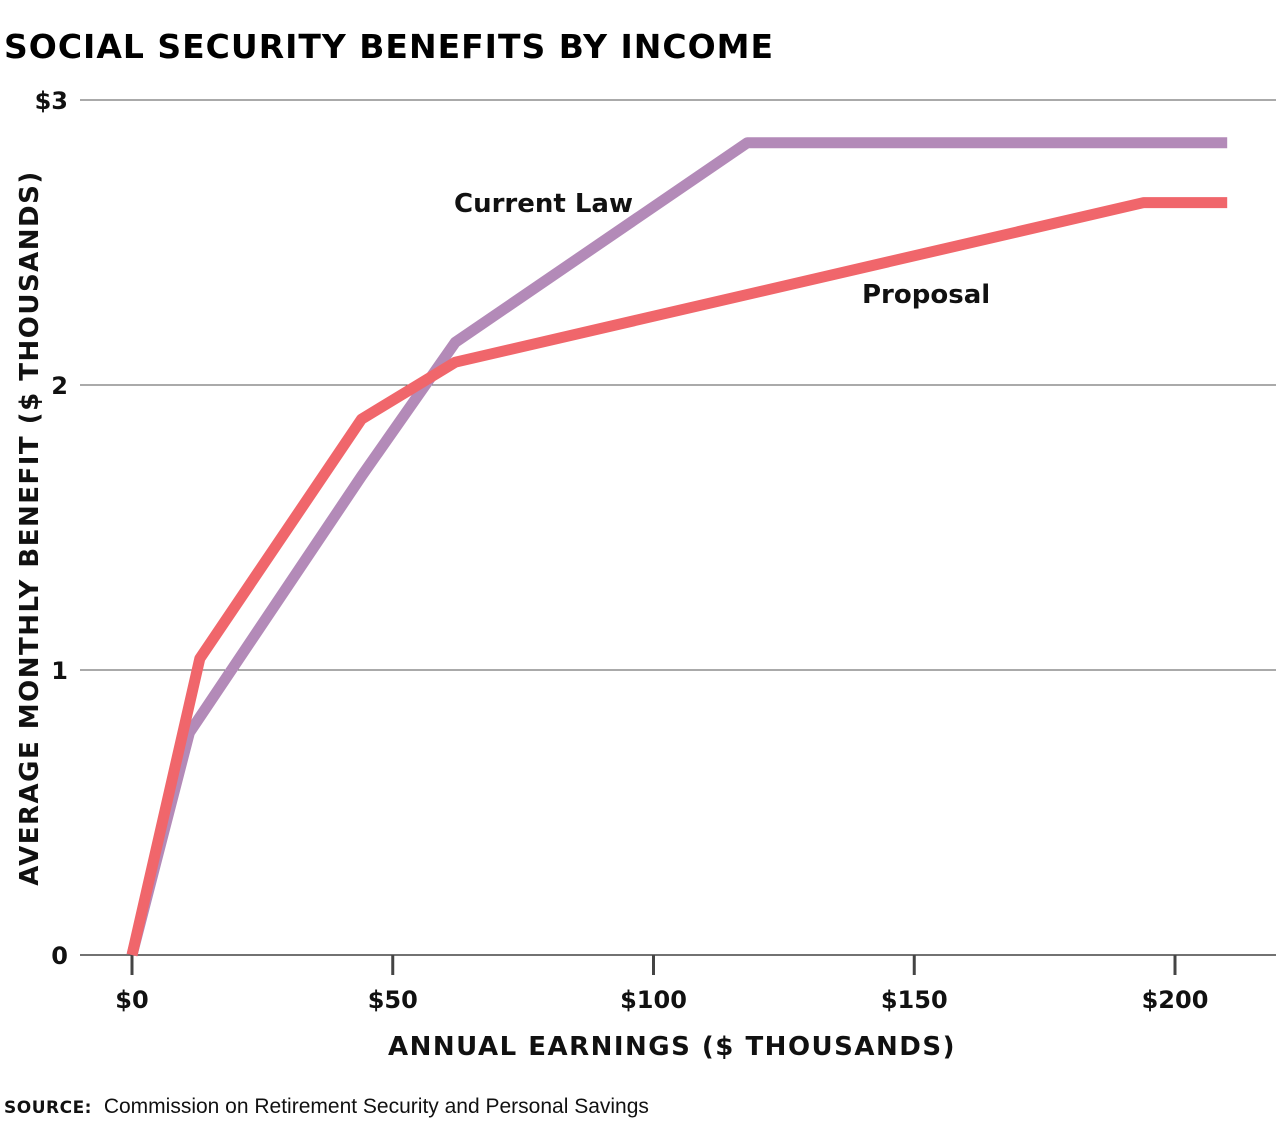 The height and width of the screenshot is (1130, 1280). I want to click on x-tick-label: $100, so click(653, 1000).